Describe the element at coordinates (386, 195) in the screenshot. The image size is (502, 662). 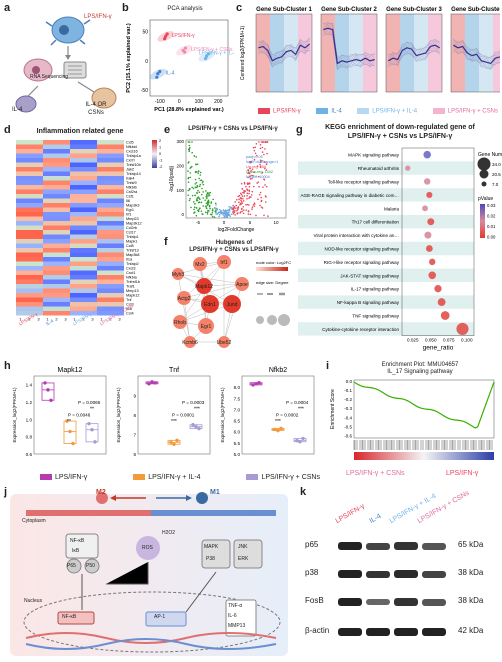
I see `row-highlight` at that location.